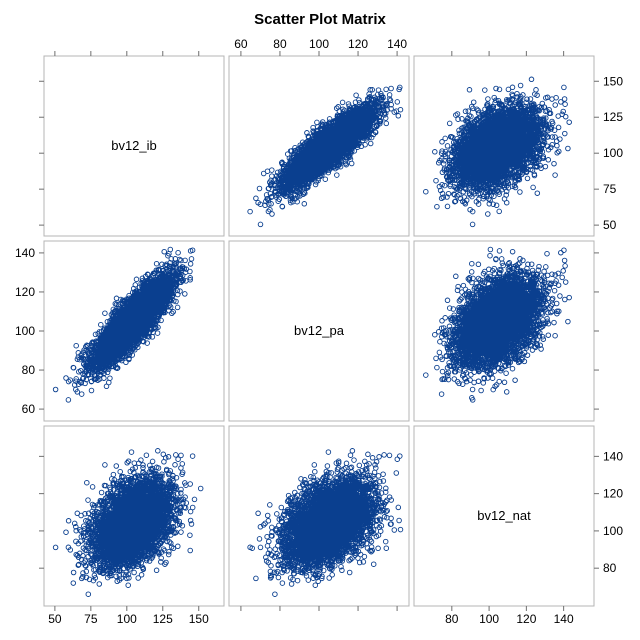 The width and height of the screenshot is (640, 640). What do you see at coordinates (320, 19) in the screenshot?
I see `chart-title: Scatter Plot Matrix` at bounding box center [320, 19].